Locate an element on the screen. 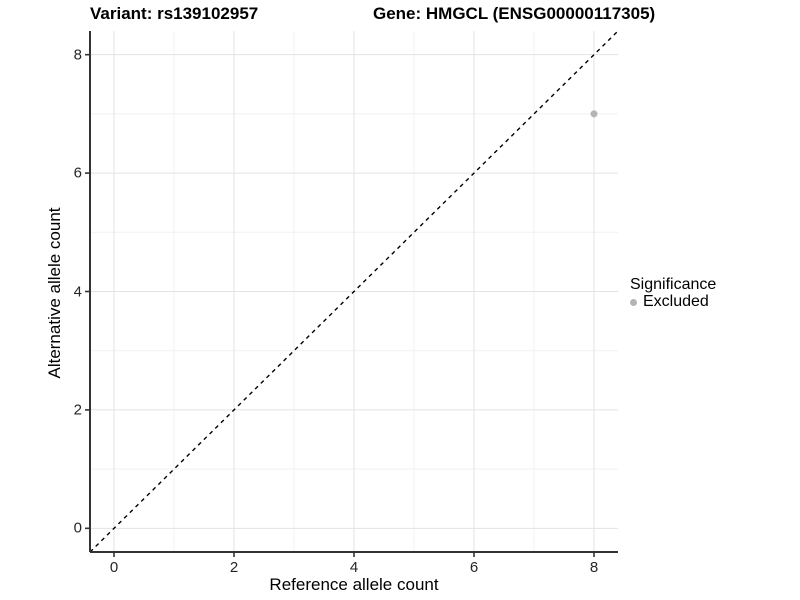  legend-point-icon is located at coordinates (633, 302).